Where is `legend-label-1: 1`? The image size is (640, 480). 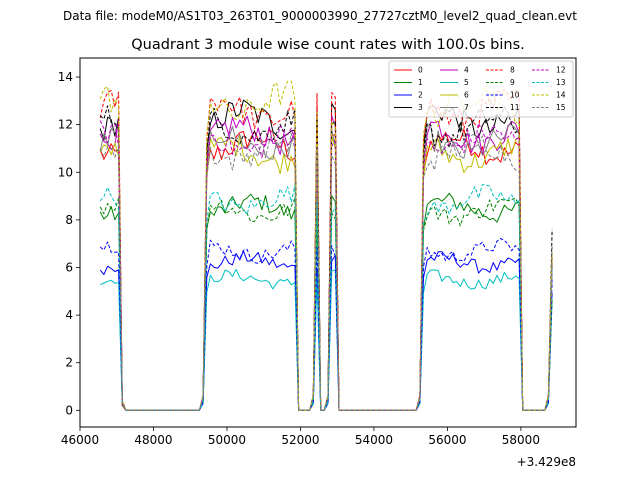 legend-label-1: 1 is located at coordinates (420, 82).